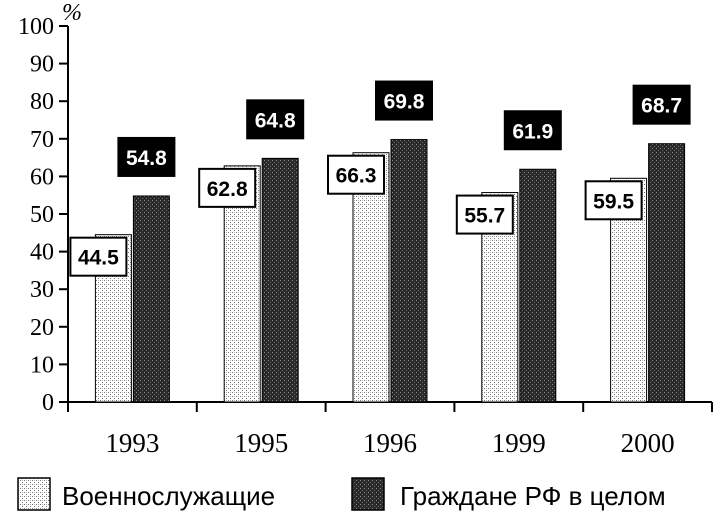 This screenshot has width=714, height=526. Describe the element at coordinates (368, 494) in the screenshot. I see `legend-swatch-citizens` at that location.